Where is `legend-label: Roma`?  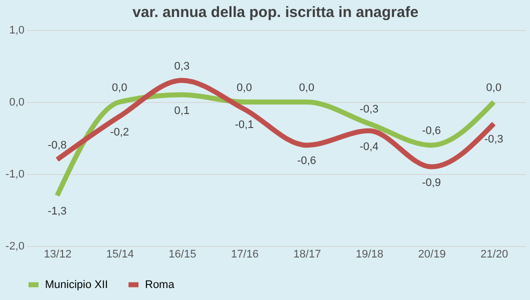 legend-label: Roma is located at coordinates (160, 284).